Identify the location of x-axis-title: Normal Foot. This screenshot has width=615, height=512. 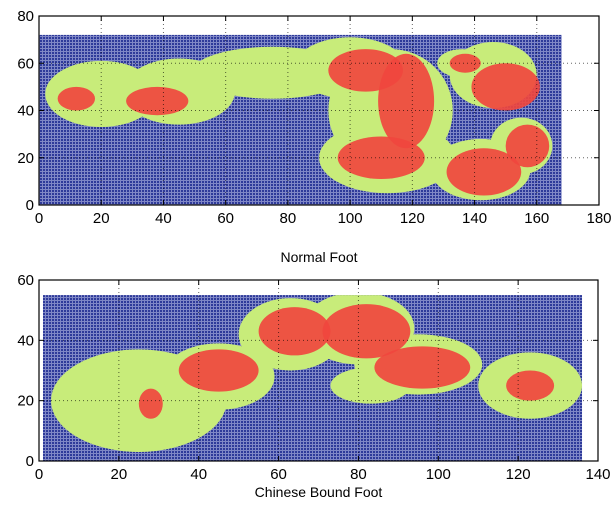
(318, 257).